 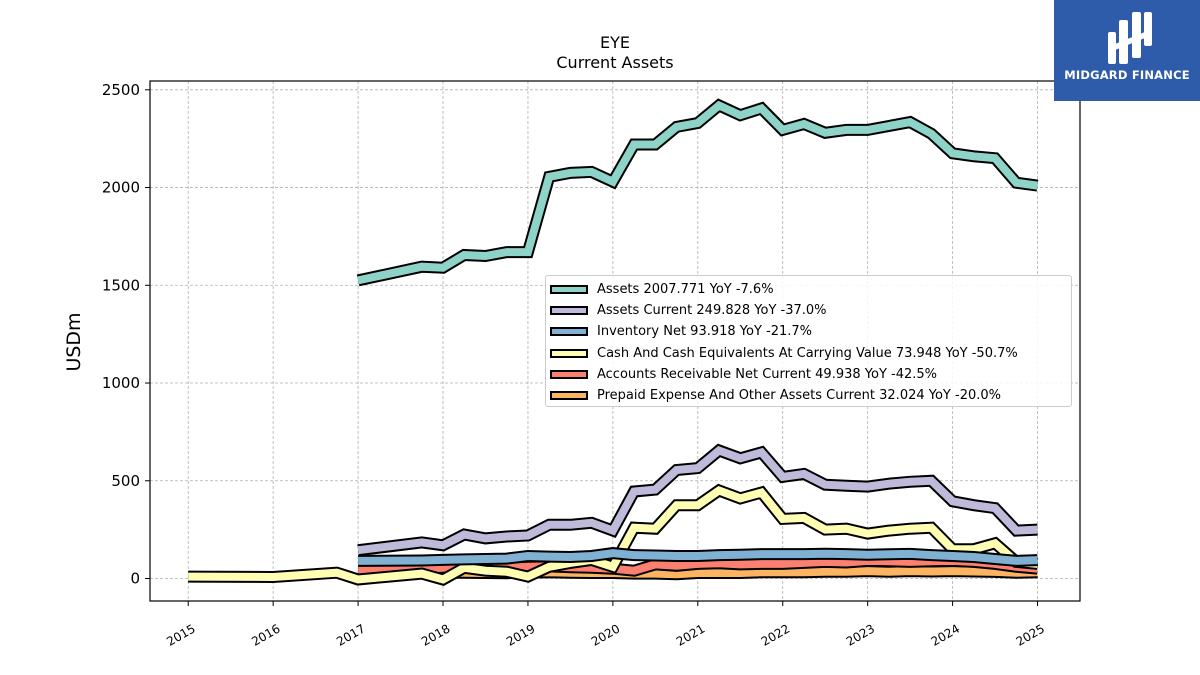 I want to click on x-tick-label: 2016, so click(x=265, y=634).